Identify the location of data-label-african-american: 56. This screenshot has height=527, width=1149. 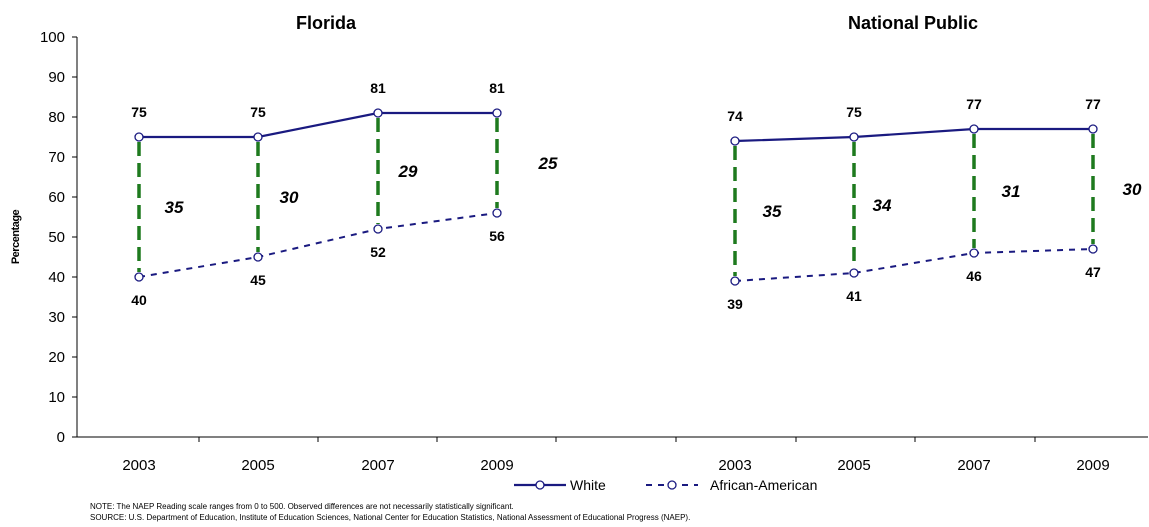
(497, 236).